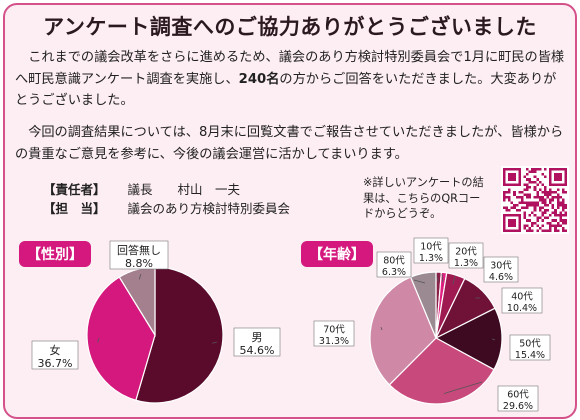 The image size is (580, 420). Describe the element at coordinates (334, 330) in the screenshot. I see `age-label-name-6: 70代` at that location.